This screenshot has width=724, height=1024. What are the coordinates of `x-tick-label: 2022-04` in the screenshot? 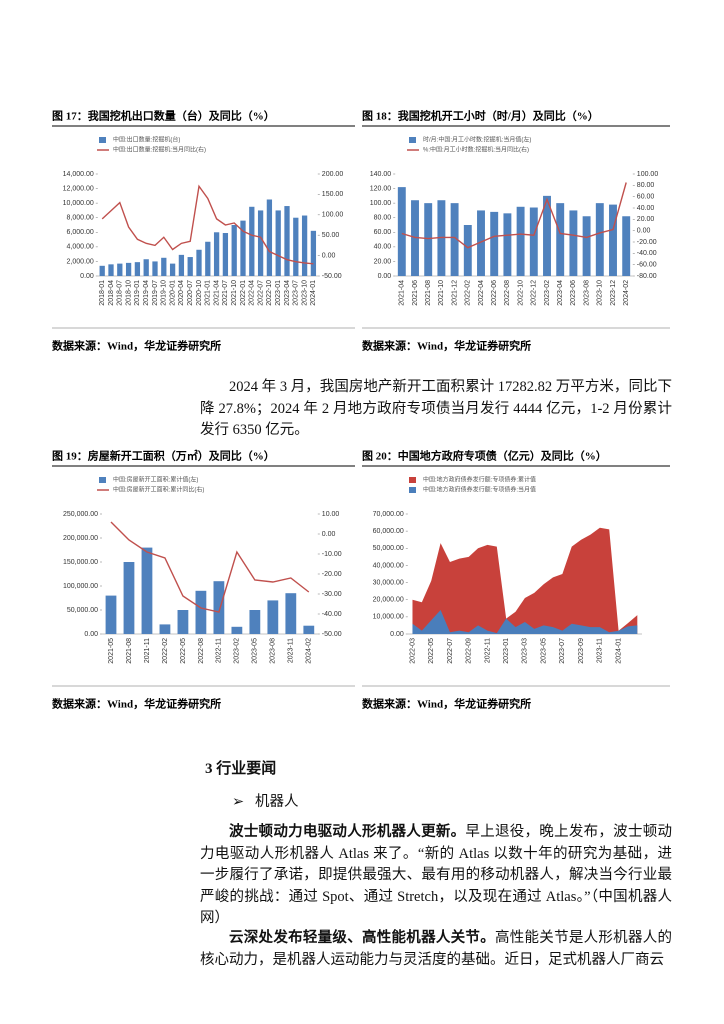 It's located at (481, 293).